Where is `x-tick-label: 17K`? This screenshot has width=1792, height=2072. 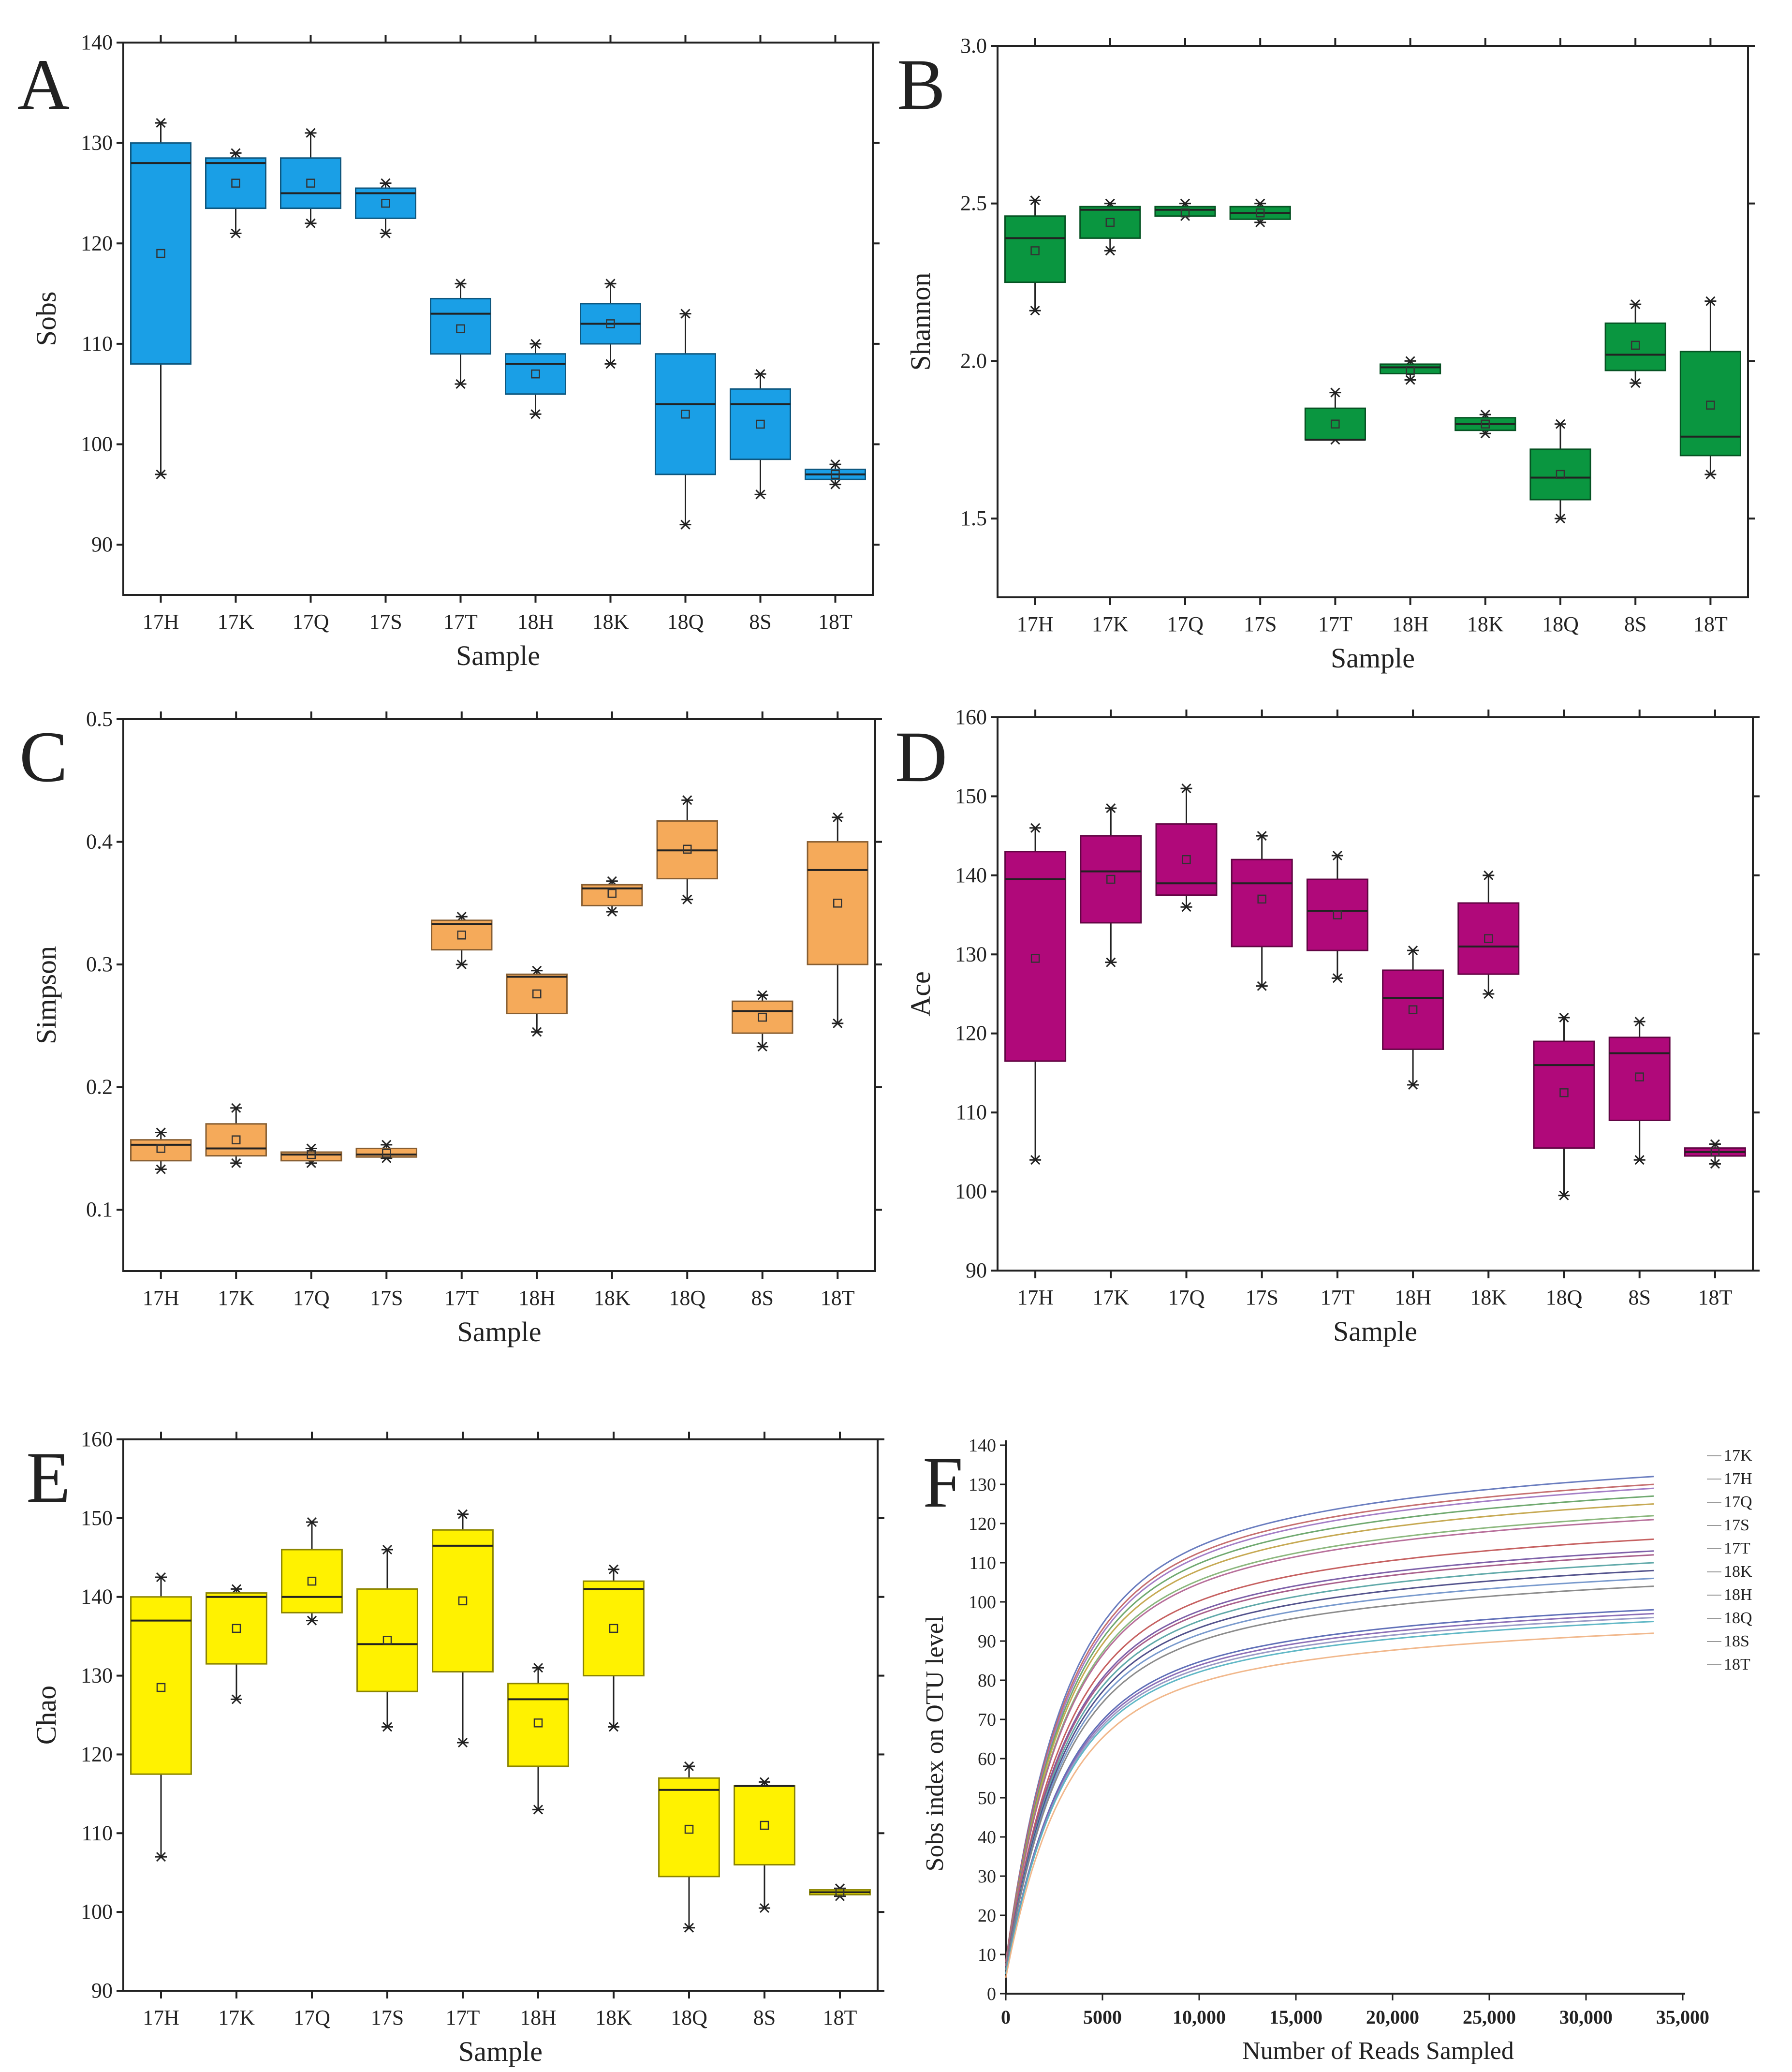
x-tick-label: 17K is located at coordinates (1111, 624).